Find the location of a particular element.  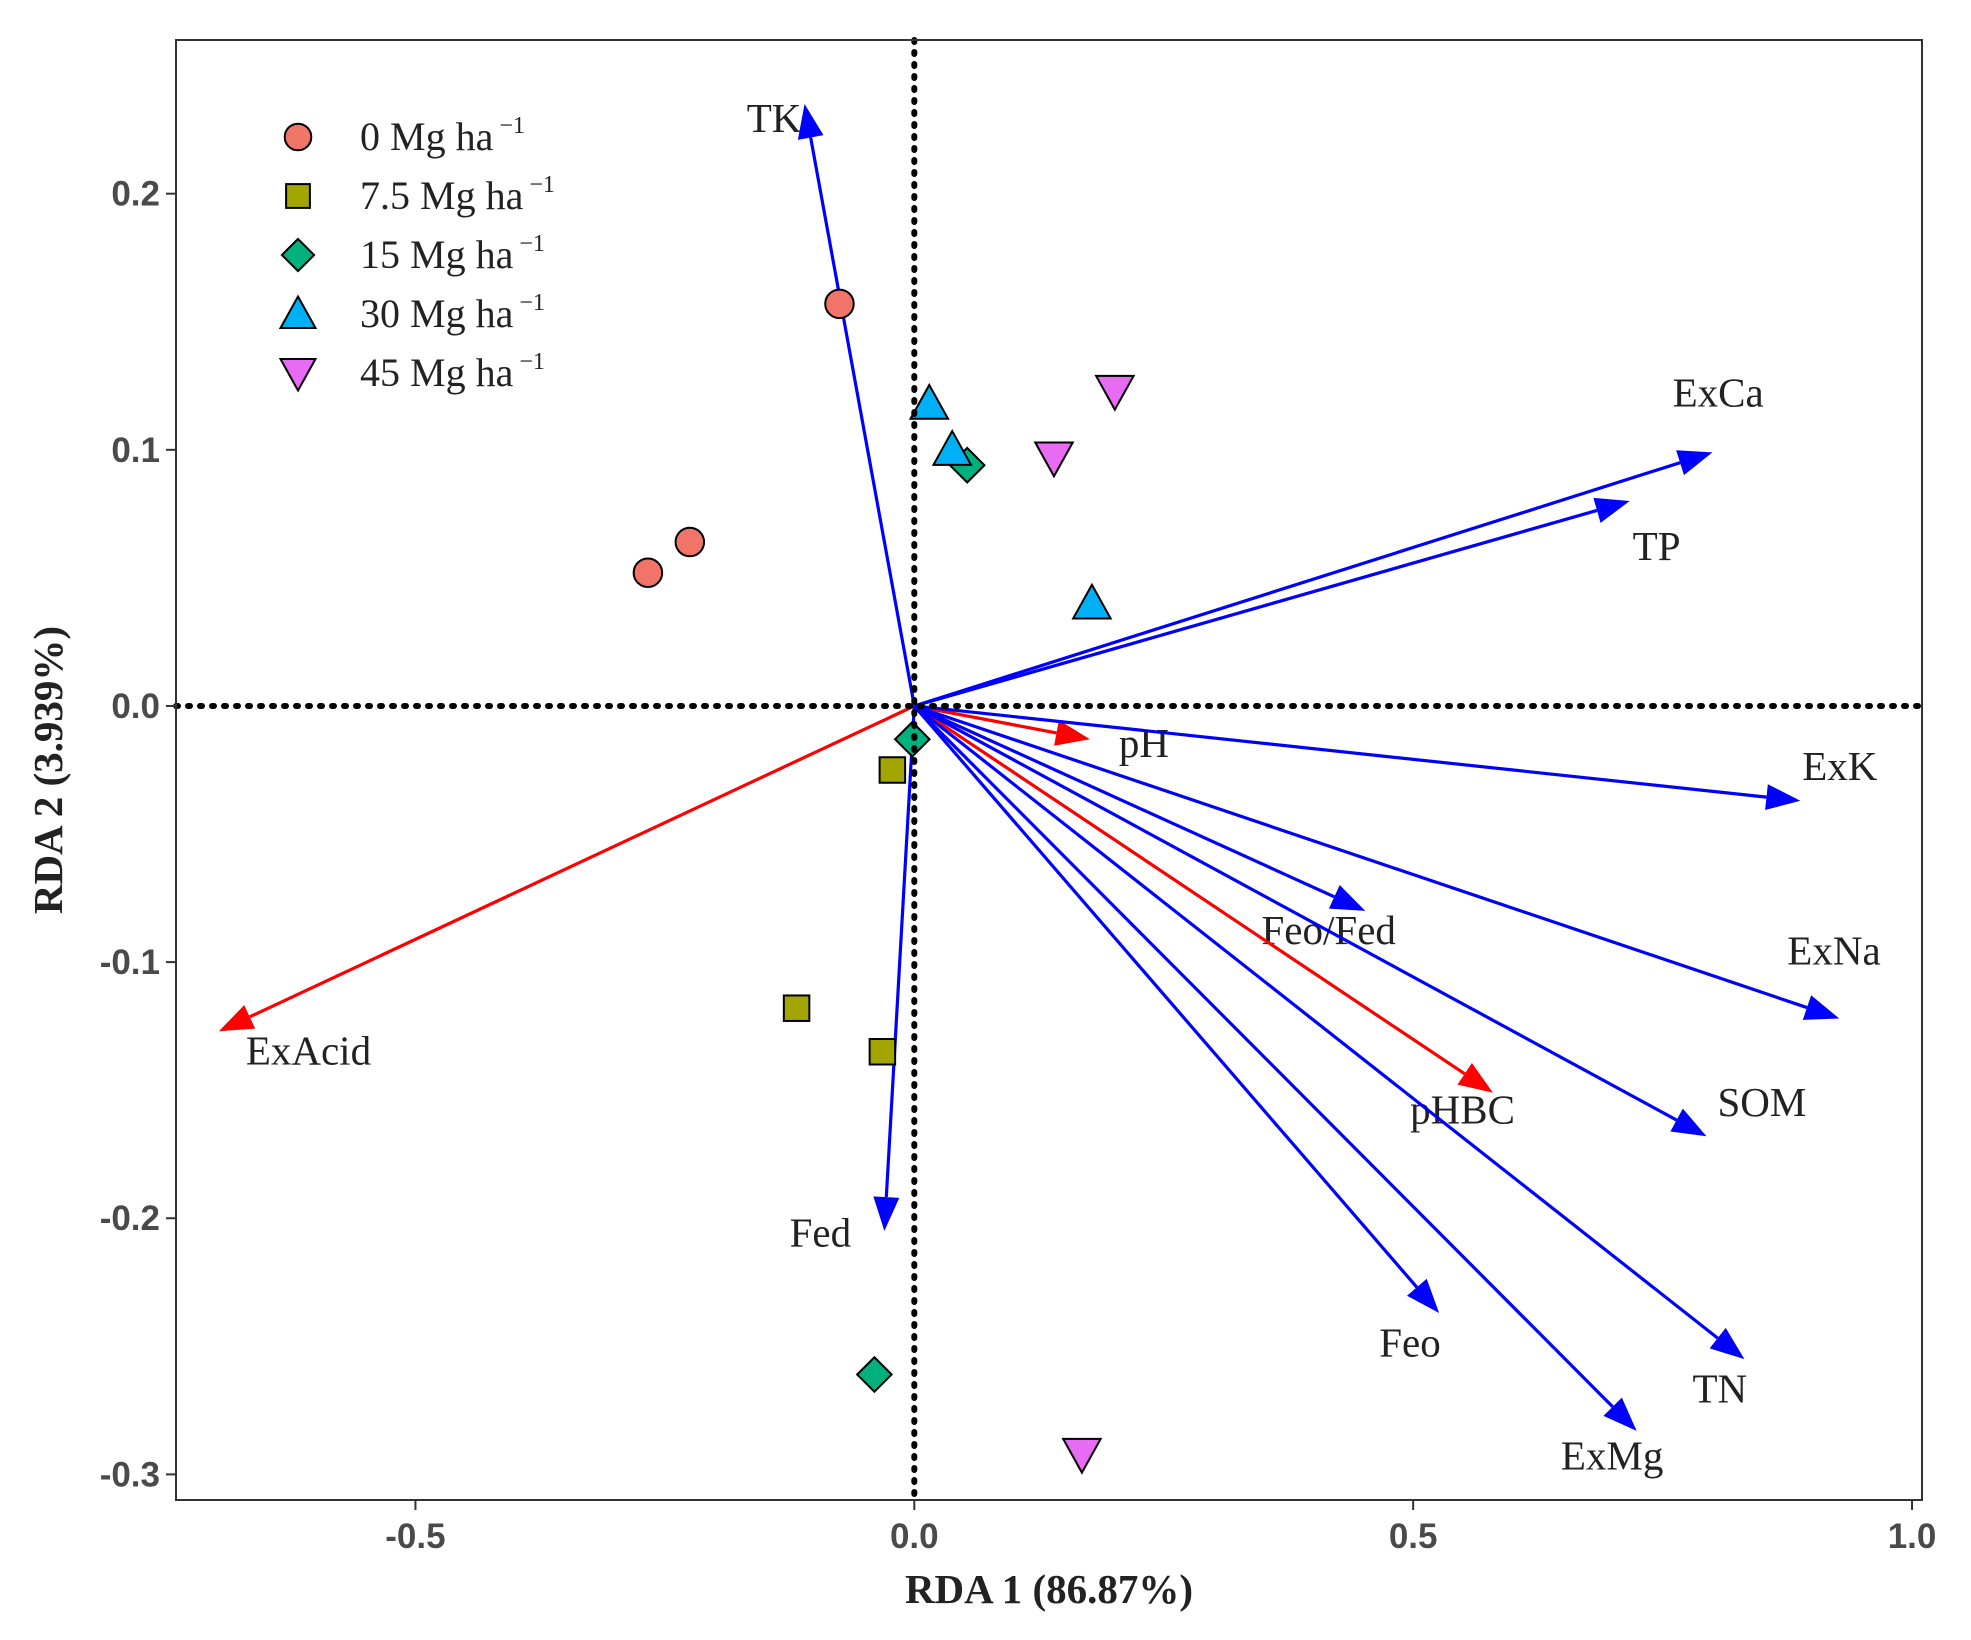

x-tick-label: 0.0 is located at coordinates (914, 1536).